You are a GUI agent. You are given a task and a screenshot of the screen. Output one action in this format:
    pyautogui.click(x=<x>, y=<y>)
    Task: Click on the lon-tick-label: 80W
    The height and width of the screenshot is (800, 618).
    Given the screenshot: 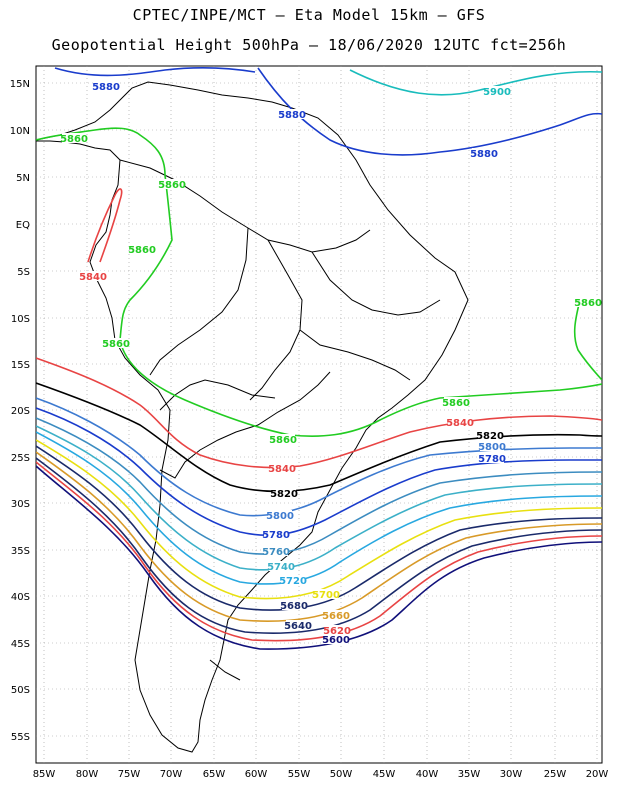 What is the action you would take?
    pyautogui.click(x=87, y=774)
    